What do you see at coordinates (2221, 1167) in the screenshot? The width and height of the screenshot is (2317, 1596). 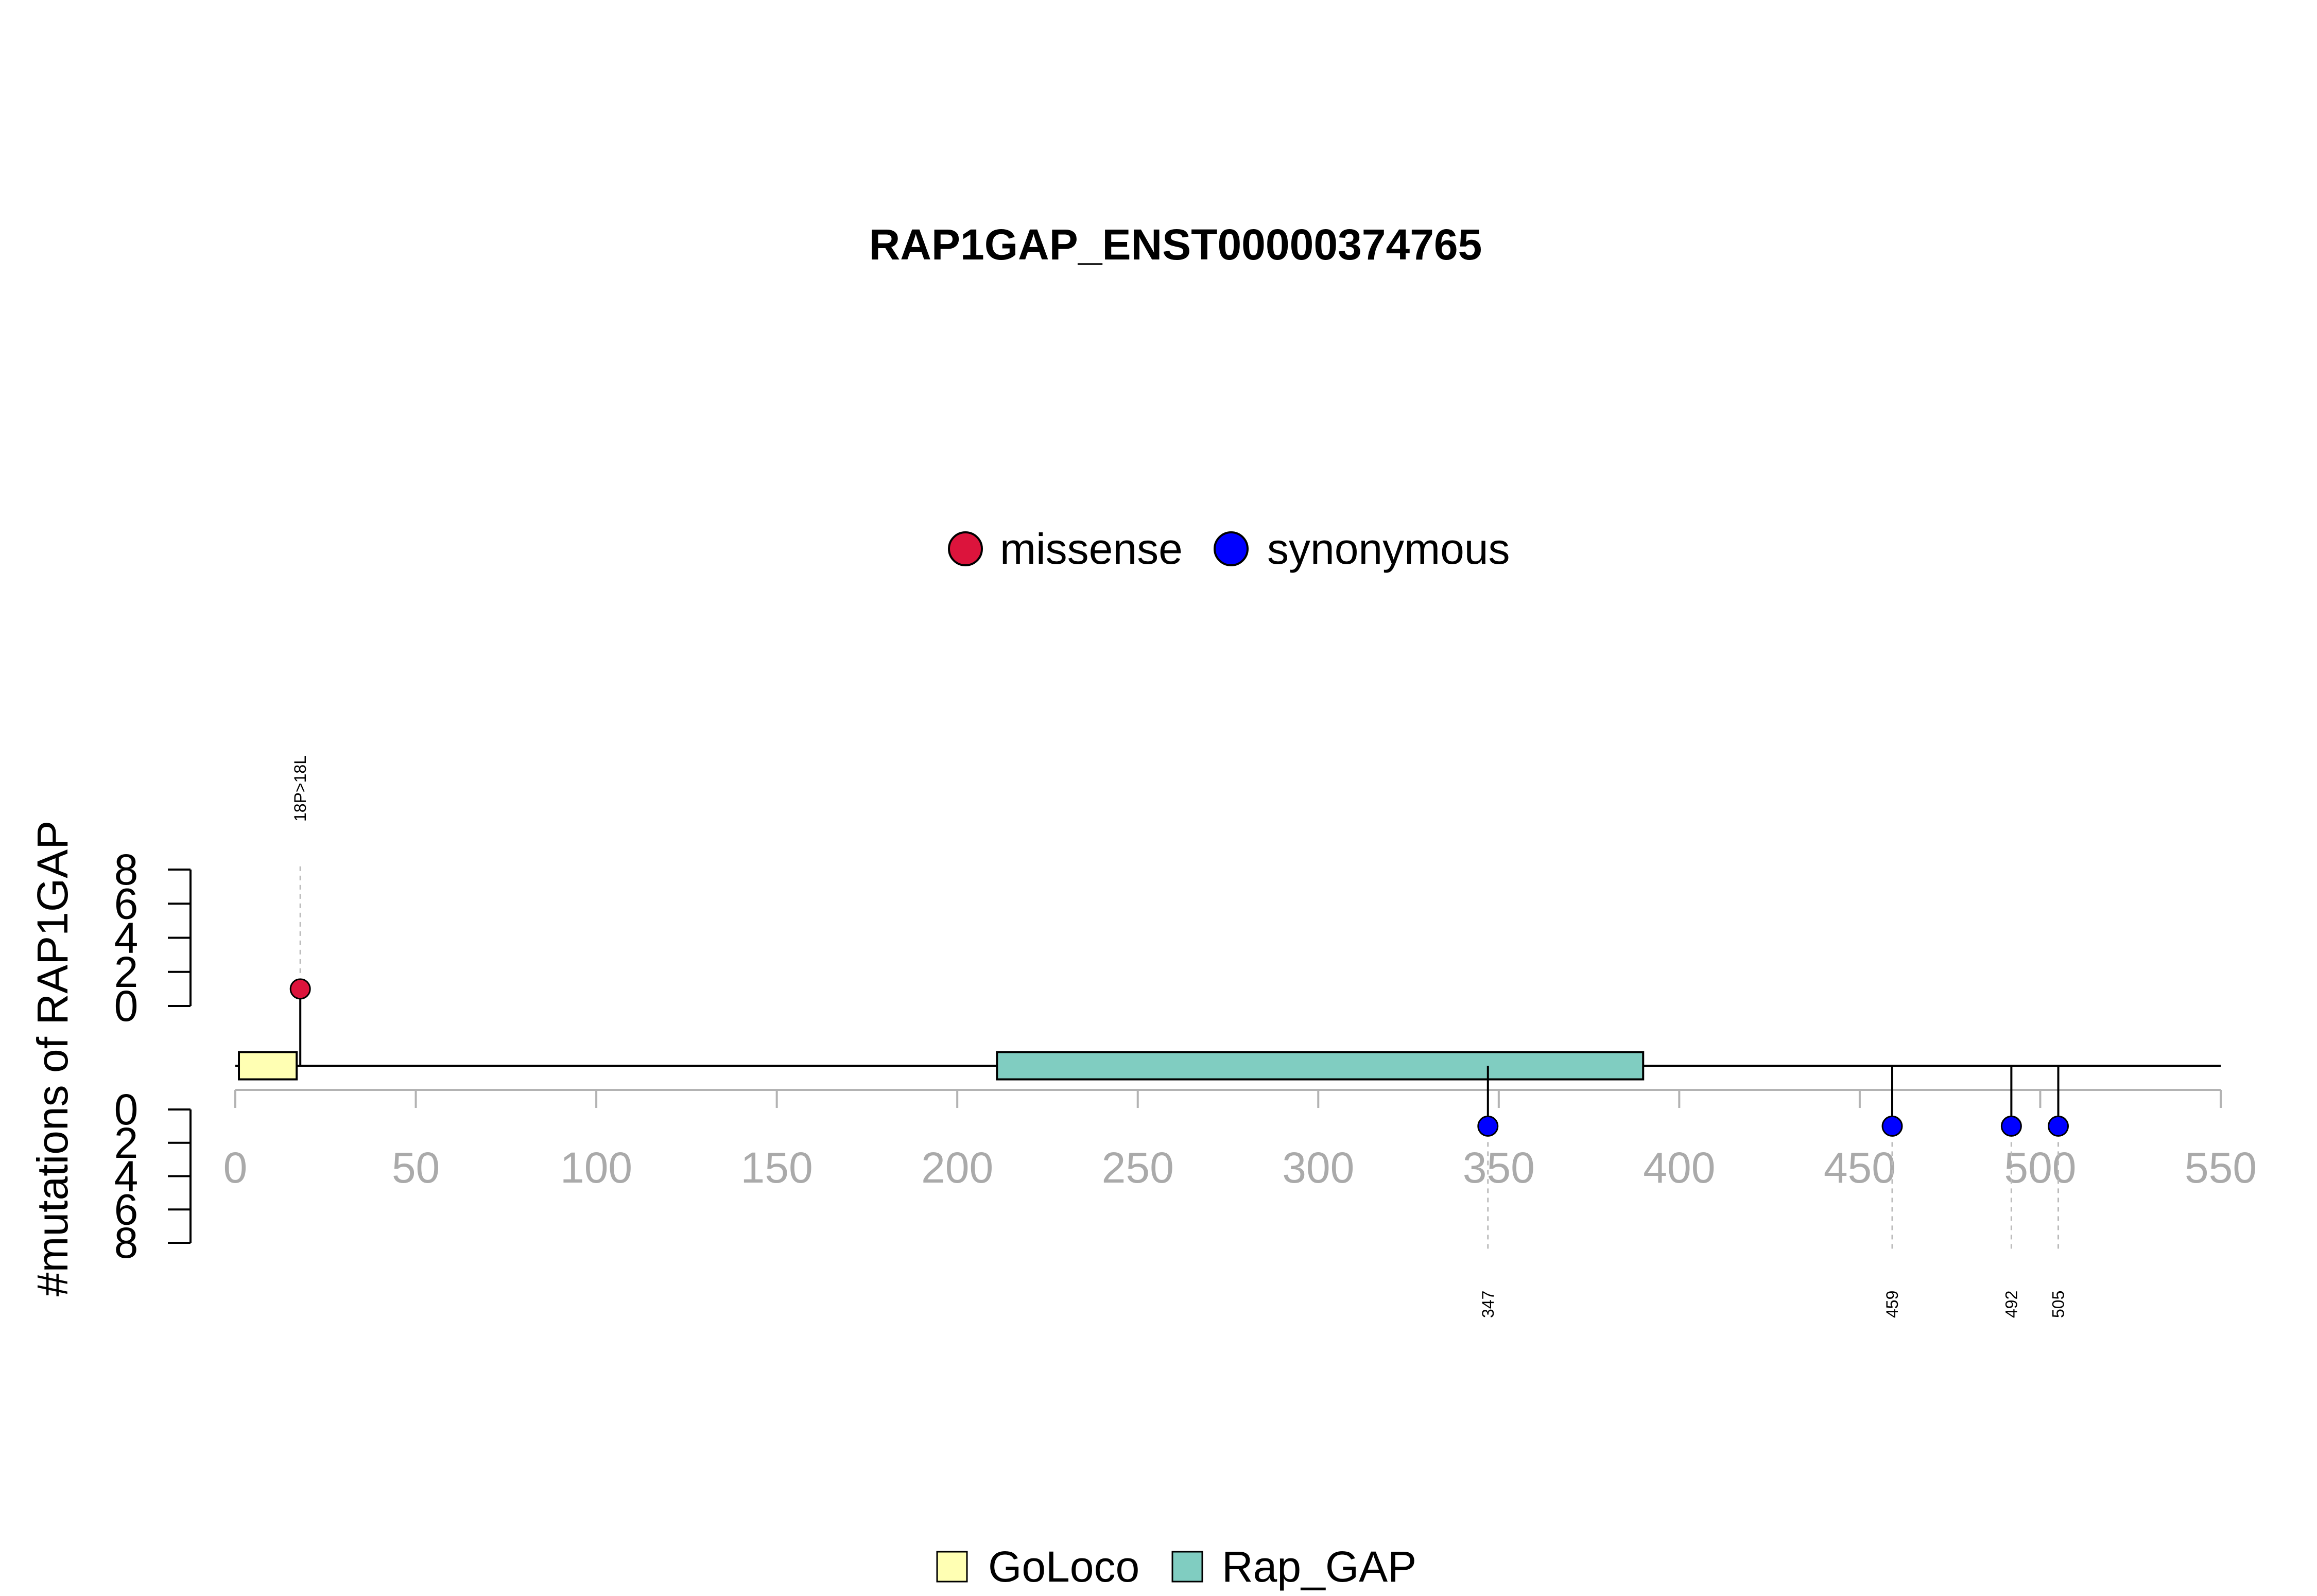 I see `x-tick-label: 550` at bounding box center [2221, 1167].